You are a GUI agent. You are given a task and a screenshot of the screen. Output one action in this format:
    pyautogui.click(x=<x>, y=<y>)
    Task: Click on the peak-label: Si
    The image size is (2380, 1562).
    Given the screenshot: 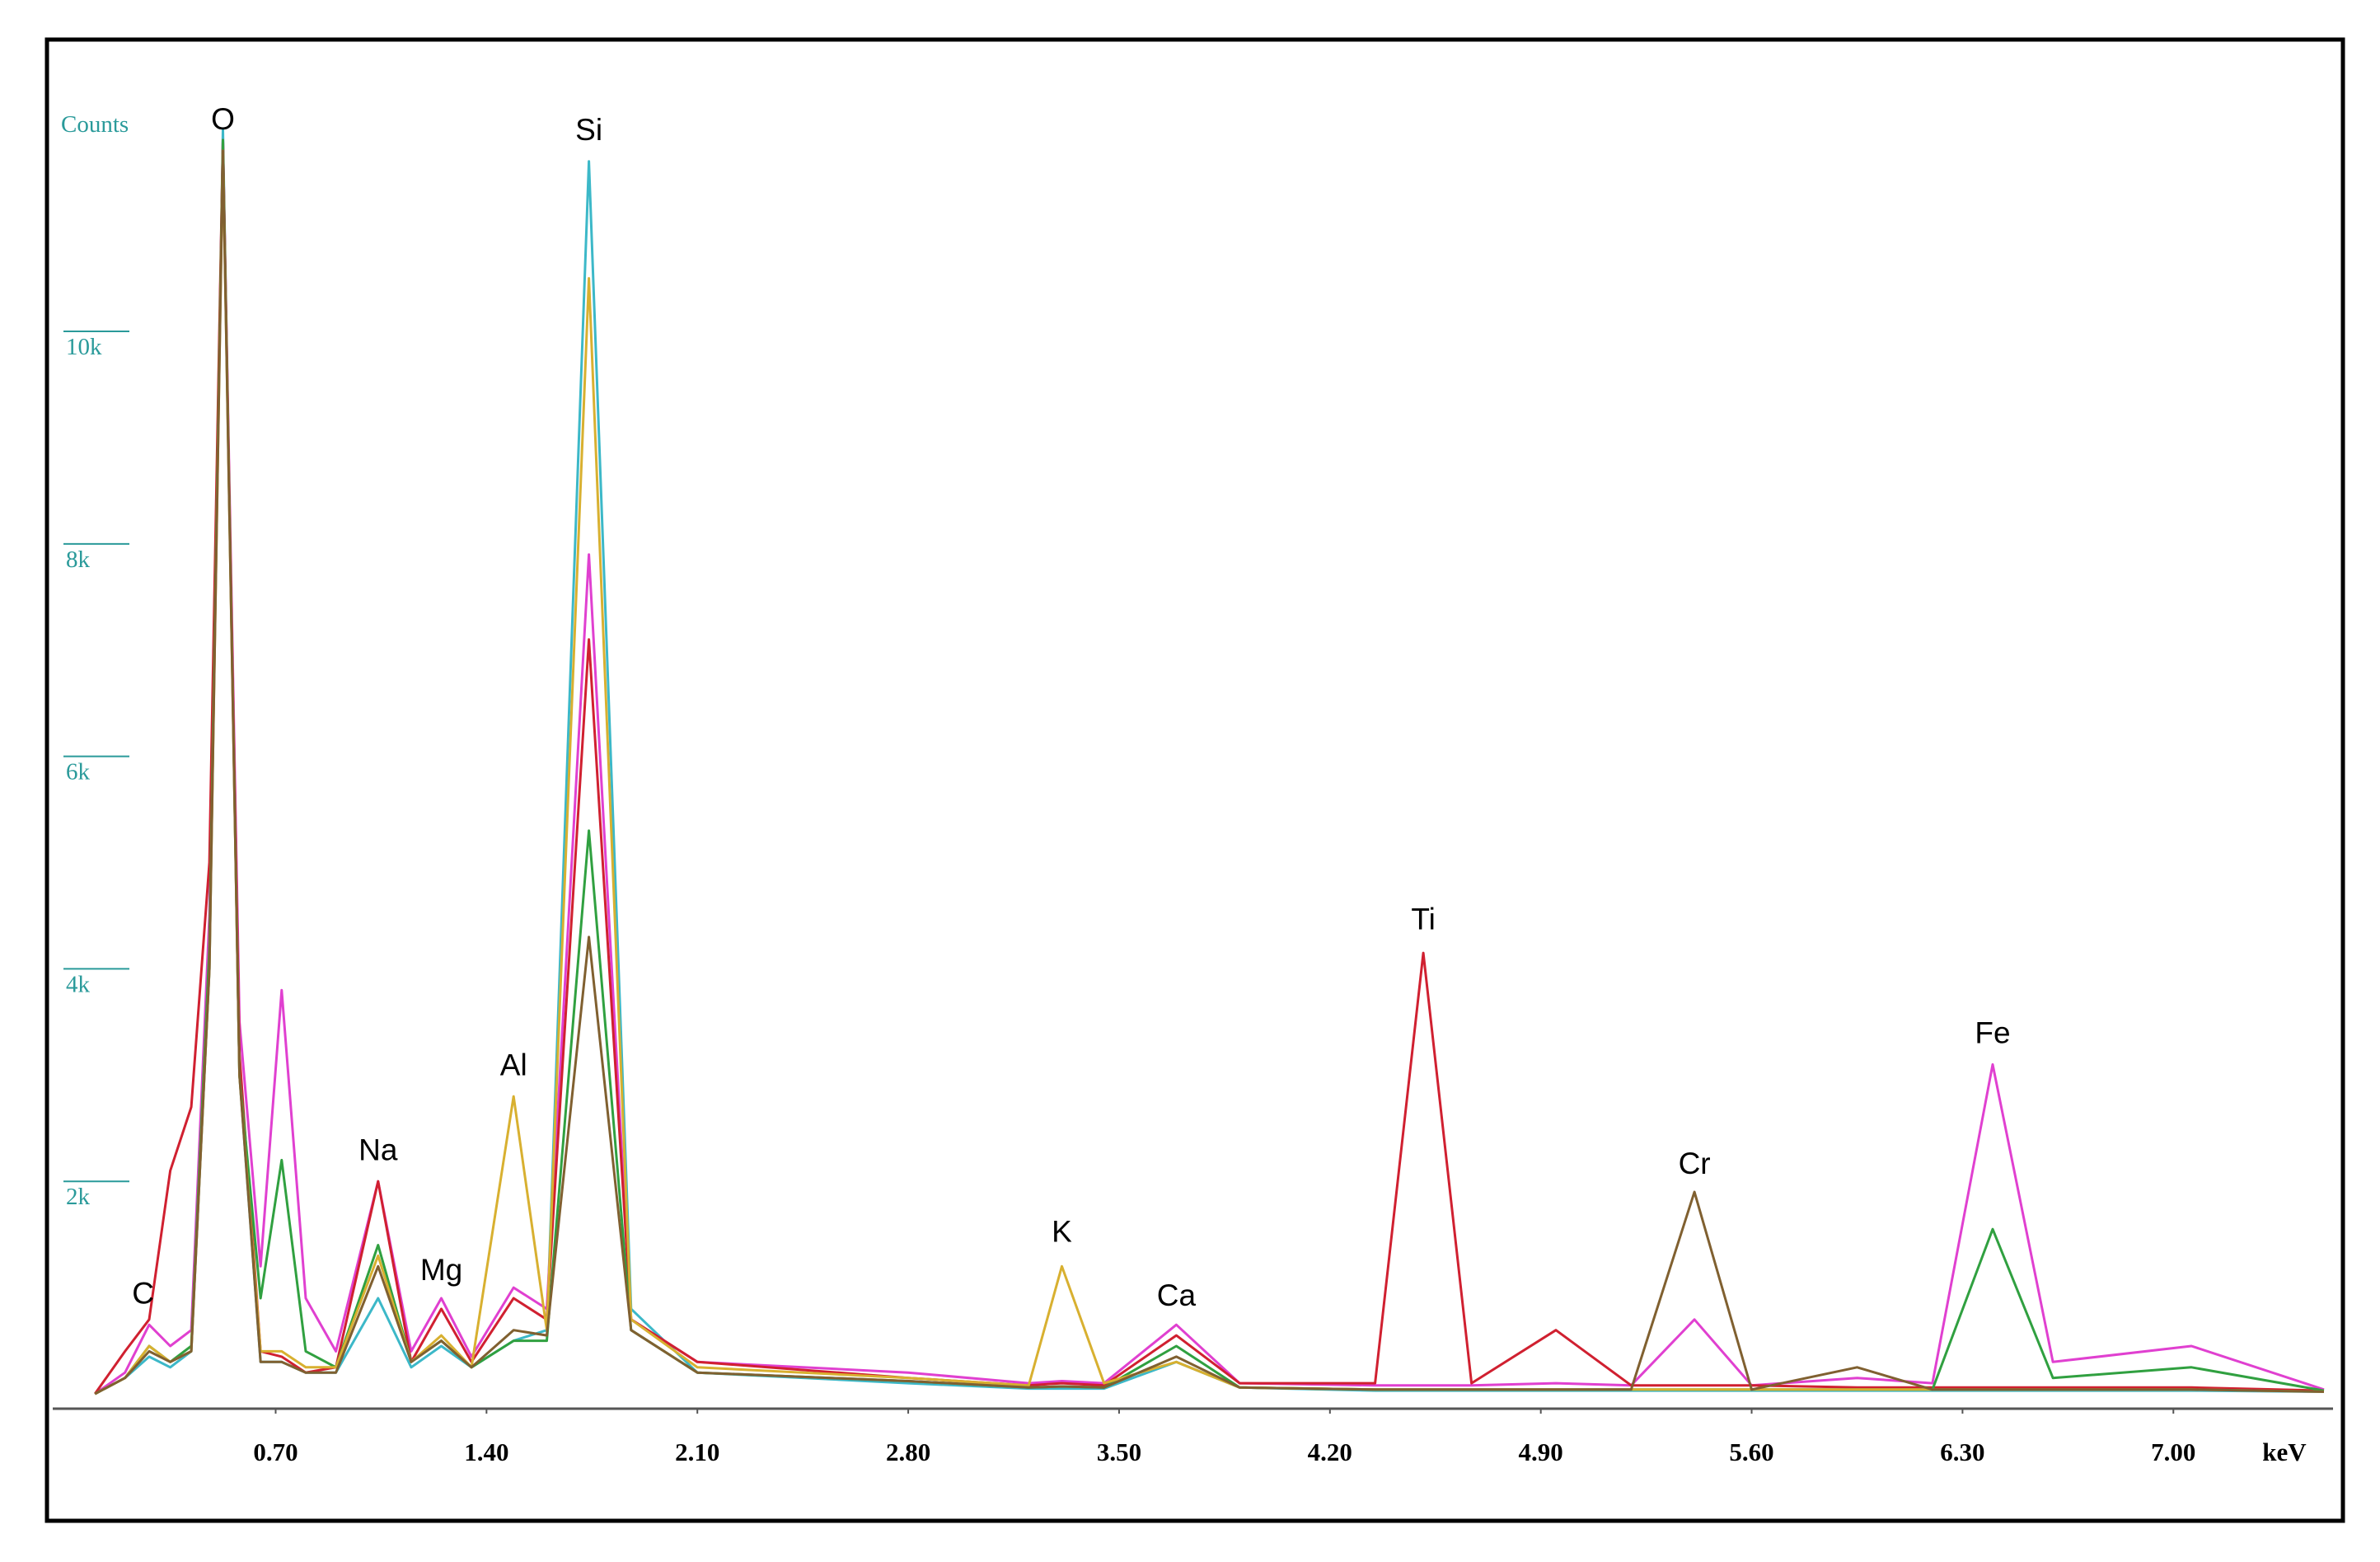 What is the action you would take?
    pyautogui.click(x=588, y=130)
    